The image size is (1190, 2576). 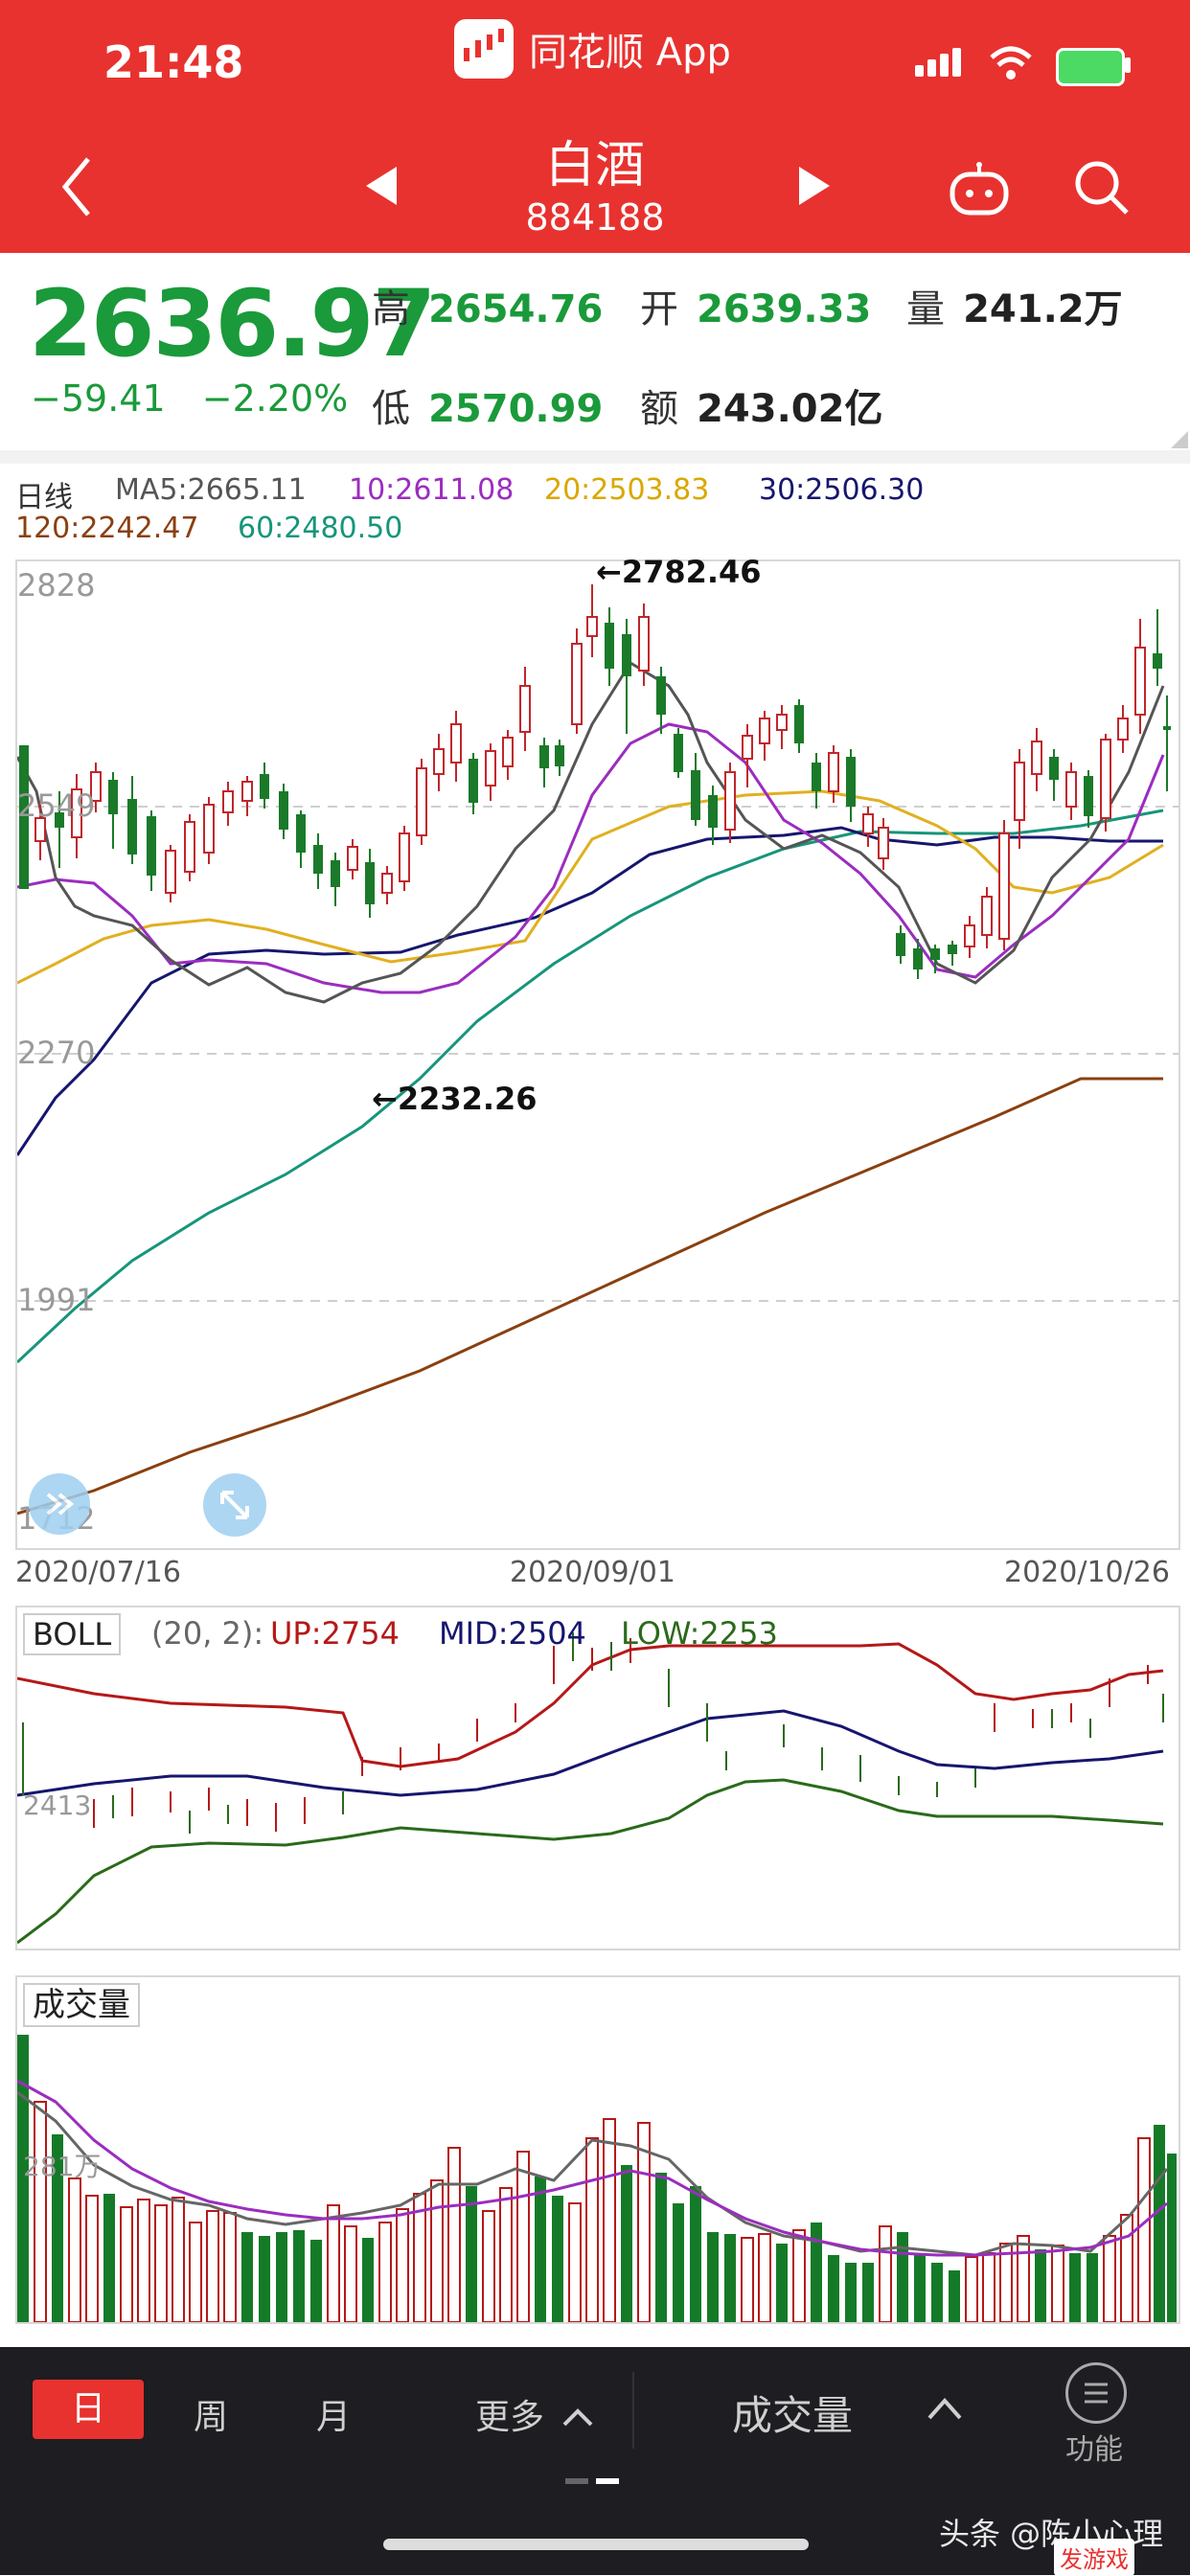 What do you see at coordinates (1015, 309) in the screenshot?
I see `volume-field: 量 241.2万` at bounding box center [1015, 309].